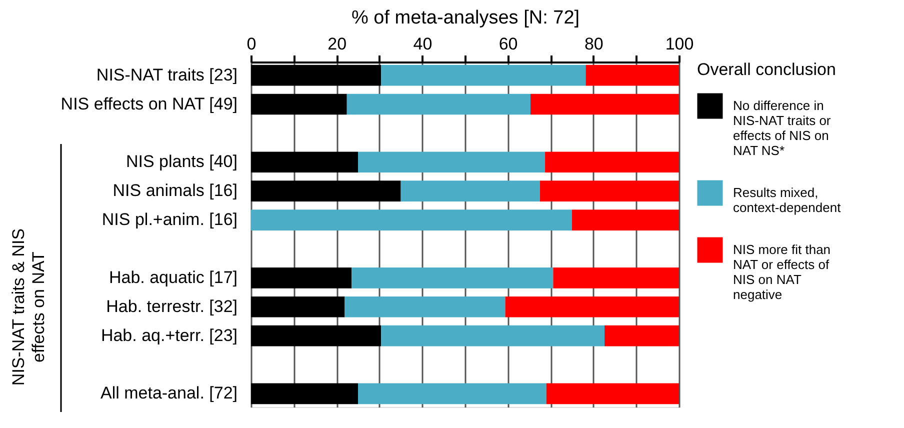 This screenshot has width=904, height=428. I want to click on y-tick-label: NIS effects on NAT [49], so click(149, 104).